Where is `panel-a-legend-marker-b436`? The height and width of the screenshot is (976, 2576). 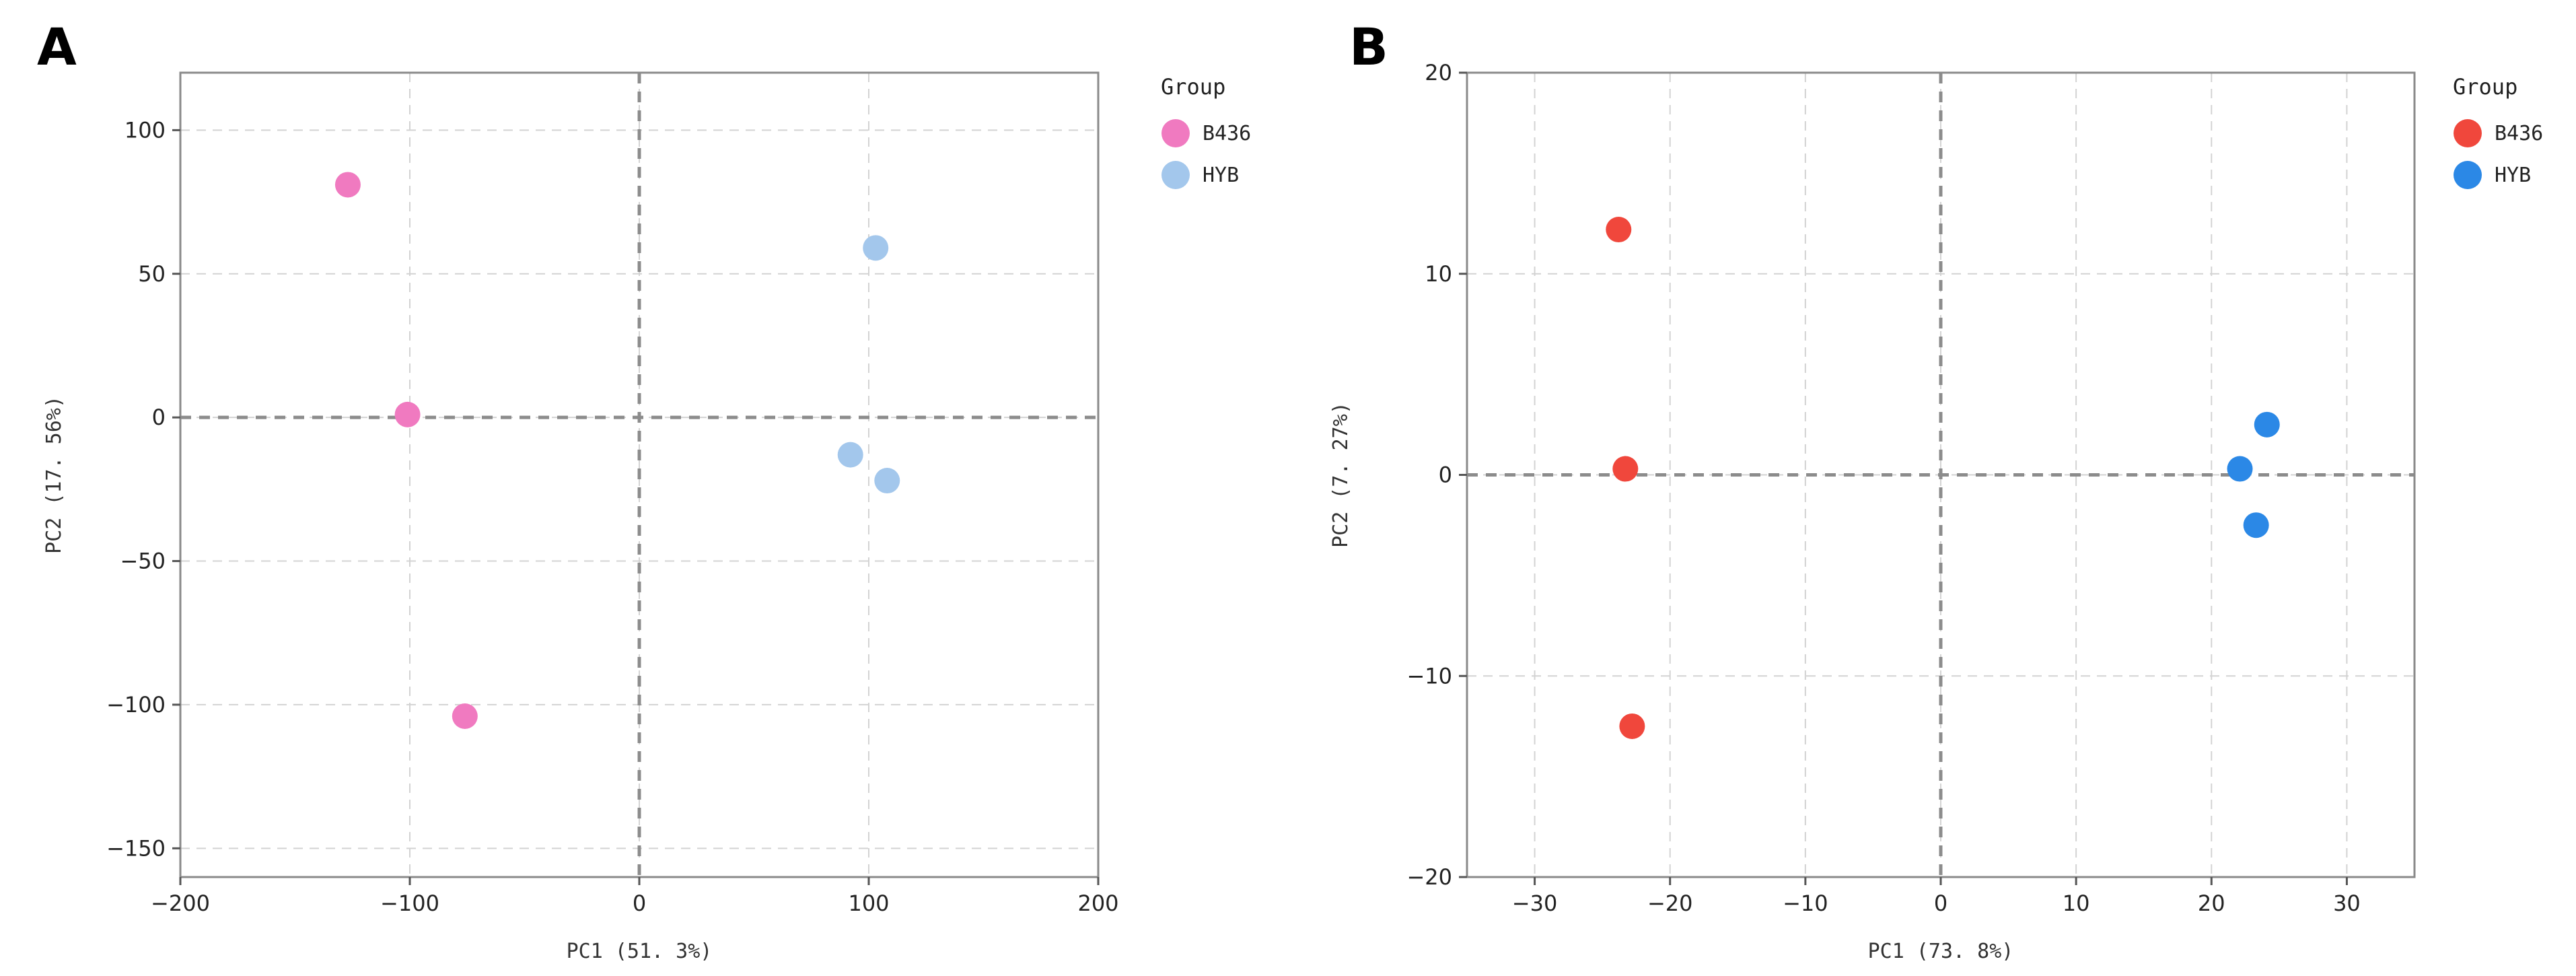
panel-a-legend-marker-b436 is located at coordinates (1175, 133).